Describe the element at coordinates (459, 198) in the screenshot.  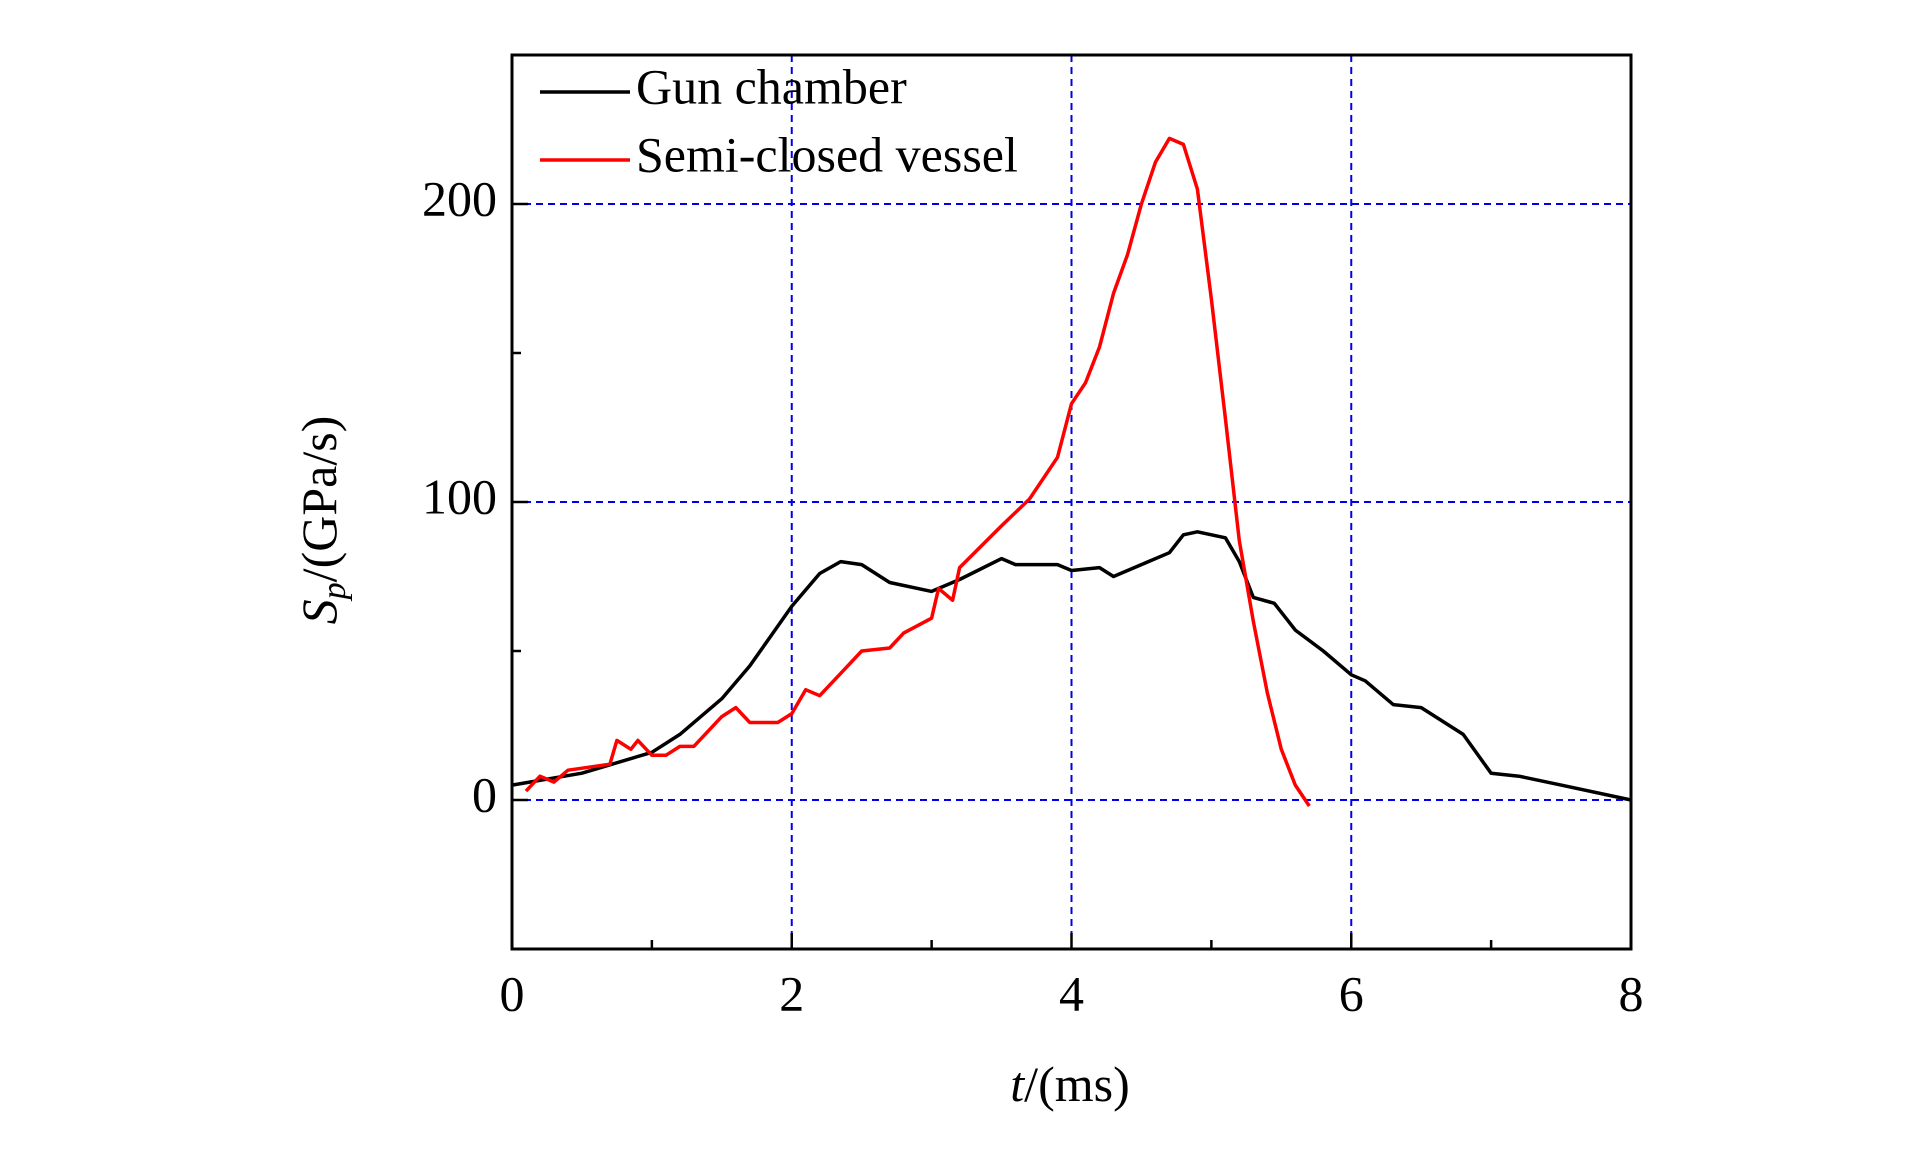
I see `y-tick-label: 200` at that location.